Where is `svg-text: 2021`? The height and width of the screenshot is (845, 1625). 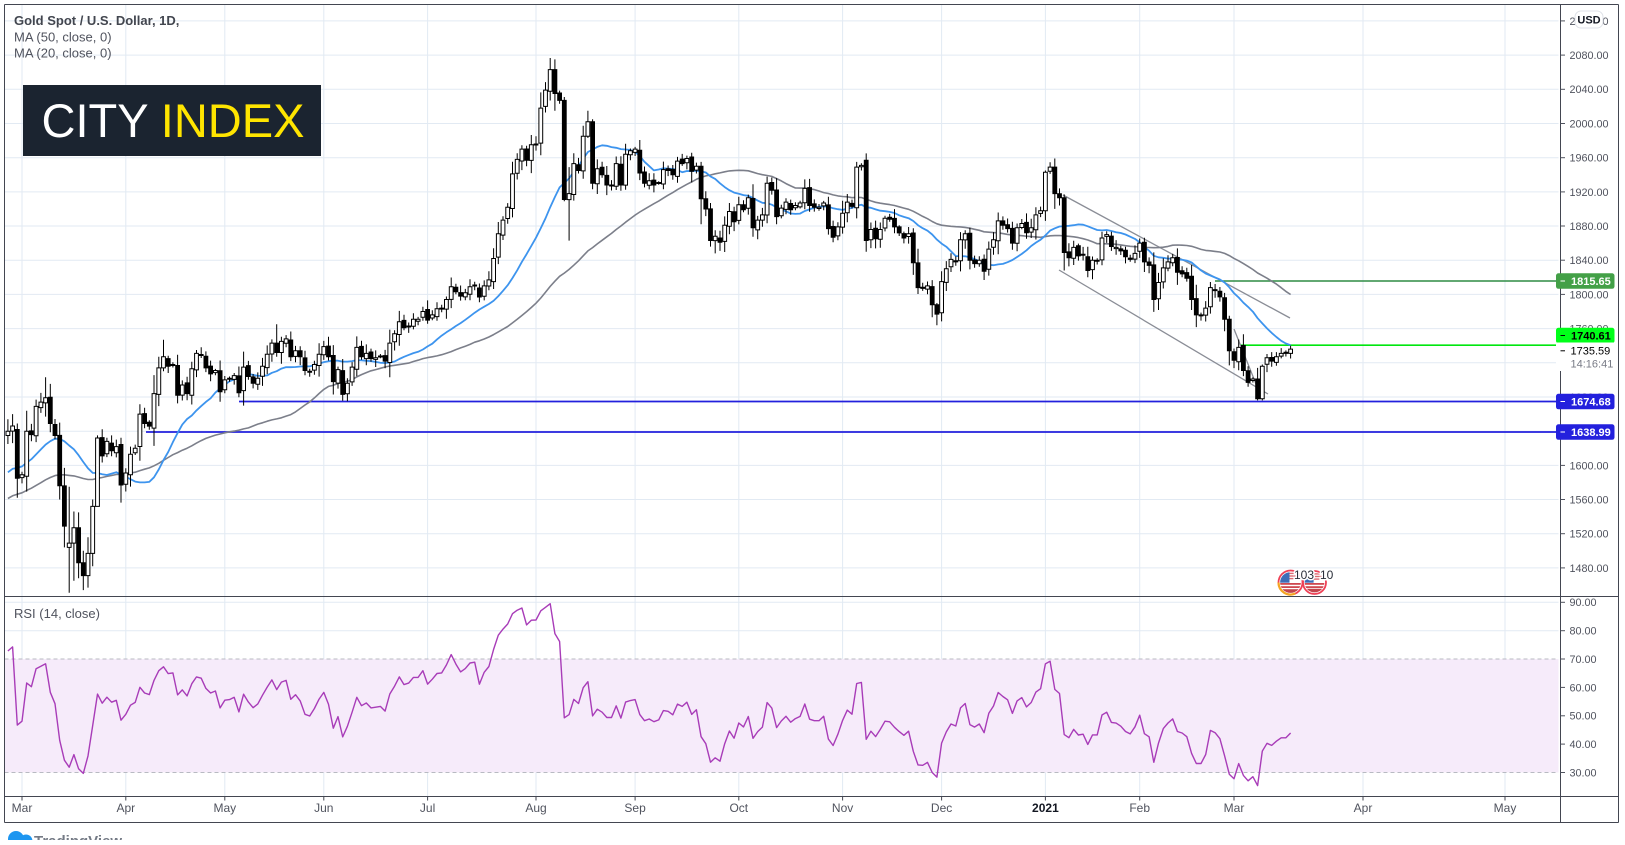 svg-text: 2021 is located at coordinates (1045, 808).